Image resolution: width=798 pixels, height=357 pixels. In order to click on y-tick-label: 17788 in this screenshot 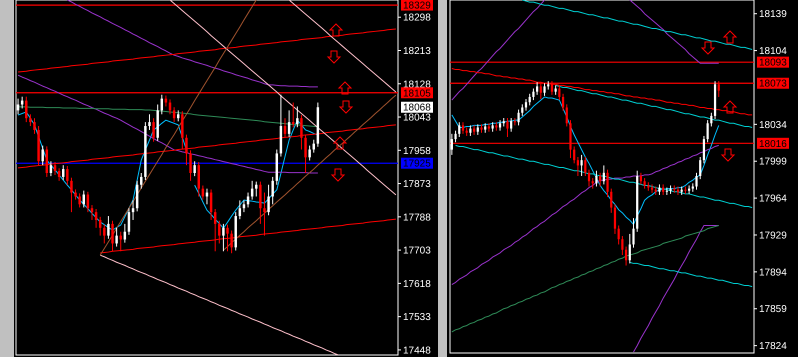, I will do `click(417, 218)`.